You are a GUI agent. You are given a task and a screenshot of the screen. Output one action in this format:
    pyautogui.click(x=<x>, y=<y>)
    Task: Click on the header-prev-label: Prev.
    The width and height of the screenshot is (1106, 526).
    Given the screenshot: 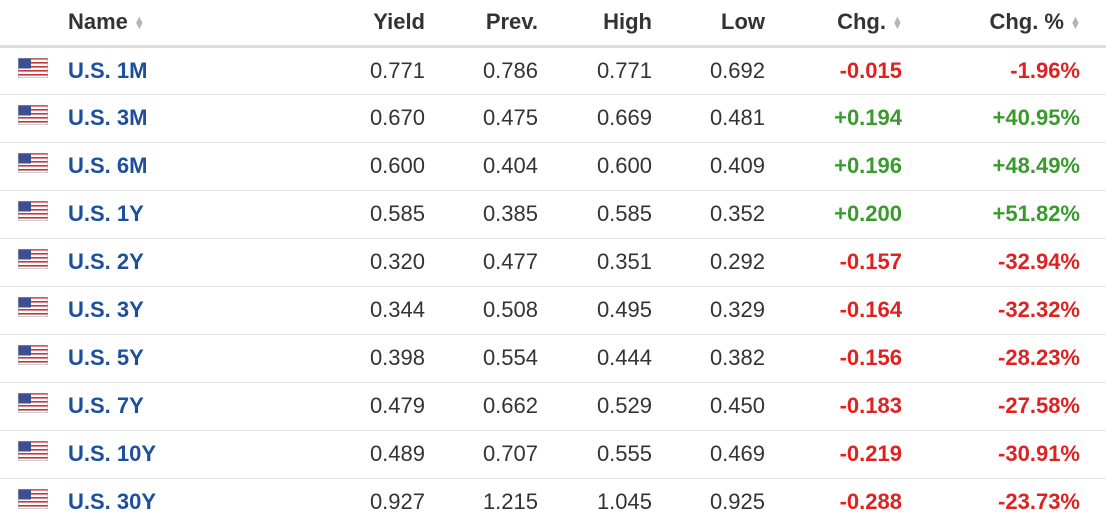 What is the action you would take?
    pyautogui.click(x=511, y=22)
    